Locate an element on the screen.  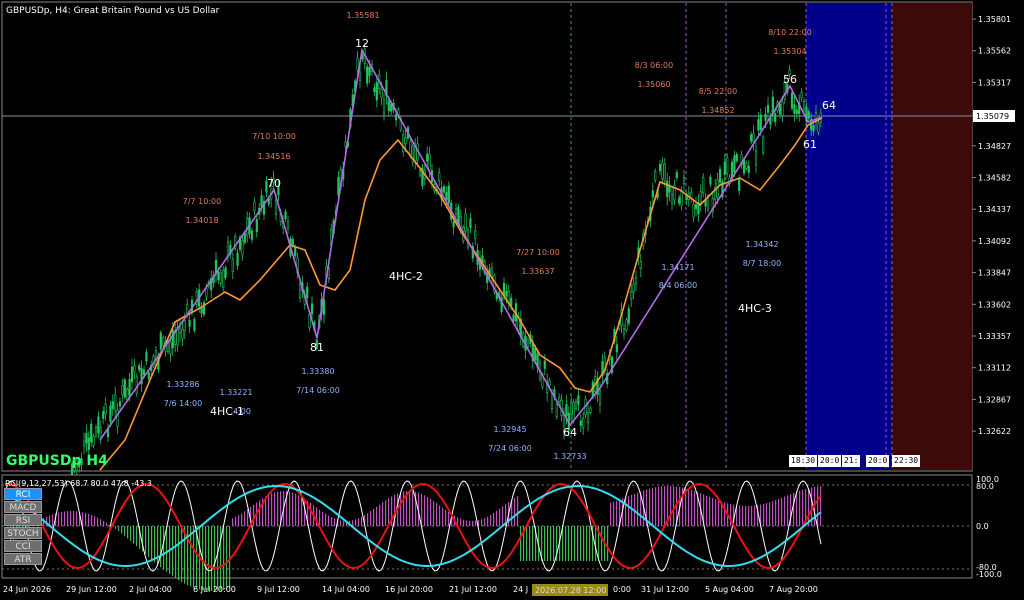
indicator-button-stoch: STOCH is located at coordinates (23, 533).